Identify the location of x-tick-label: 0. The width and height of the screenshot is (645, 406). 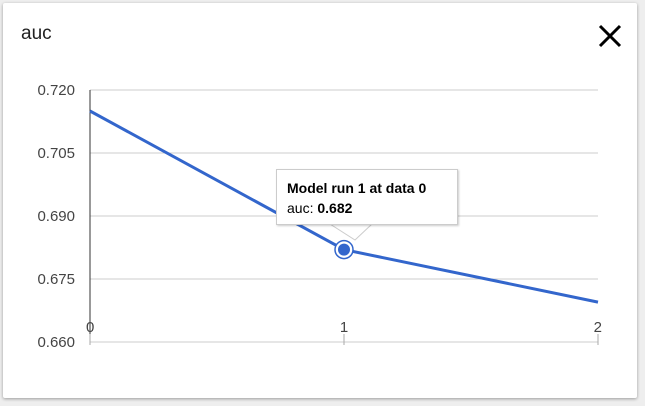
(90, 327).